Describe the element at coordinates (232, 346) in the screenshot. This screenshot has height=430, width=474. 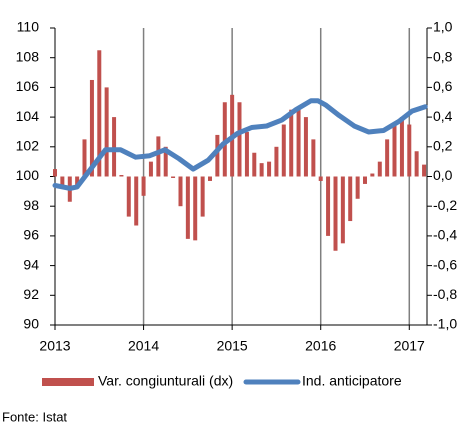
I see `x-tick-label: 2015` at that location.